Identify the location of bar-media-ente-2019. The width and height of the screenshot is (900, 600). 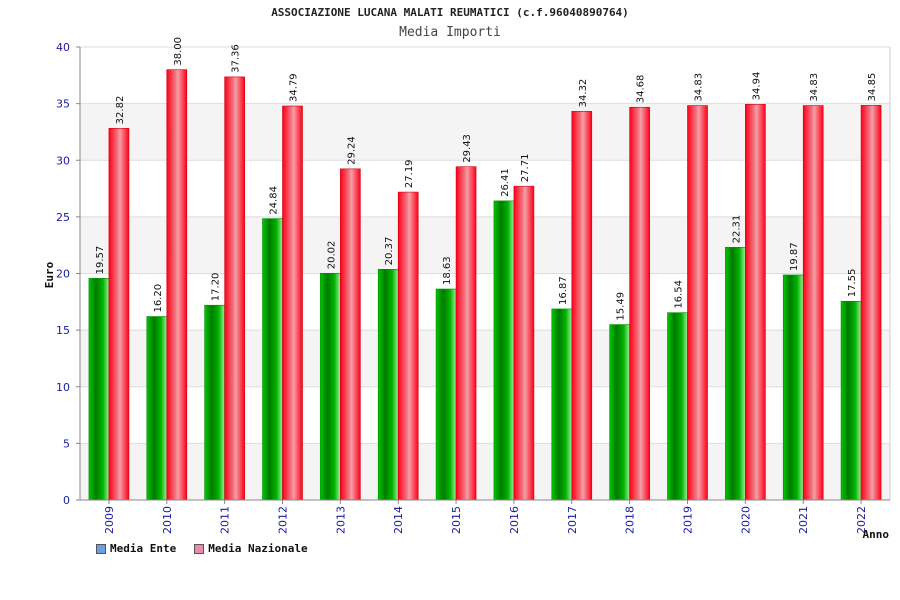
(677, 406).